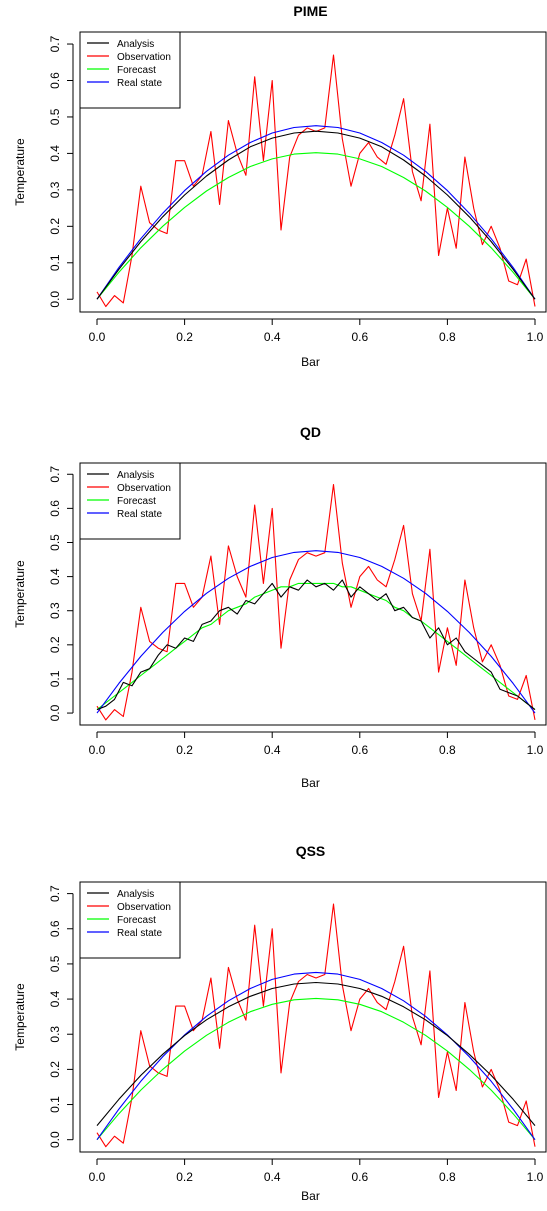 The width and height of the screenshot is (547, 1211). I want to click on chart-title: QD, so click(310, 432).